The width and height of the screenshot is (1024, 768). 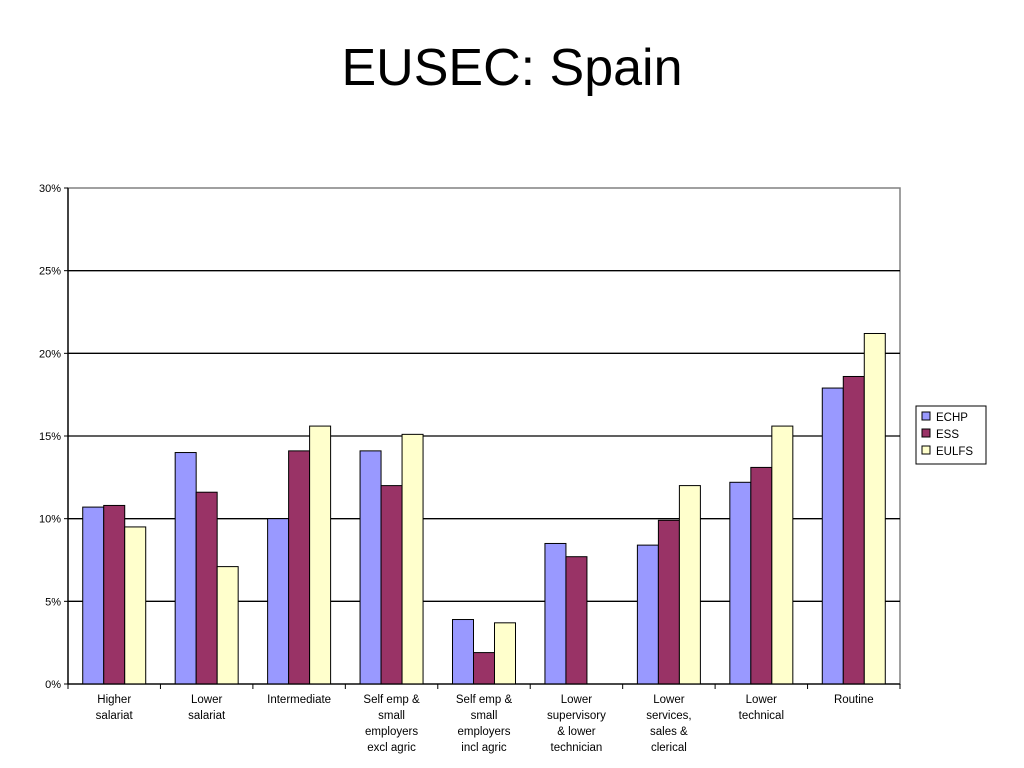 I want to click on x-category-label: supervisory, so click(x=576, y=716).